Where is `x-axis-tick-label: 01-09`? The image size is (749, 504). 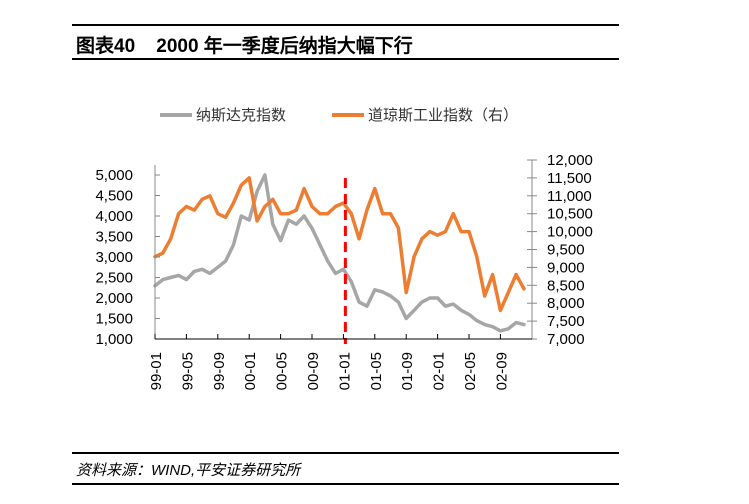
x-axis-tick-label: 01-09 is located at coordinates (407, 371).